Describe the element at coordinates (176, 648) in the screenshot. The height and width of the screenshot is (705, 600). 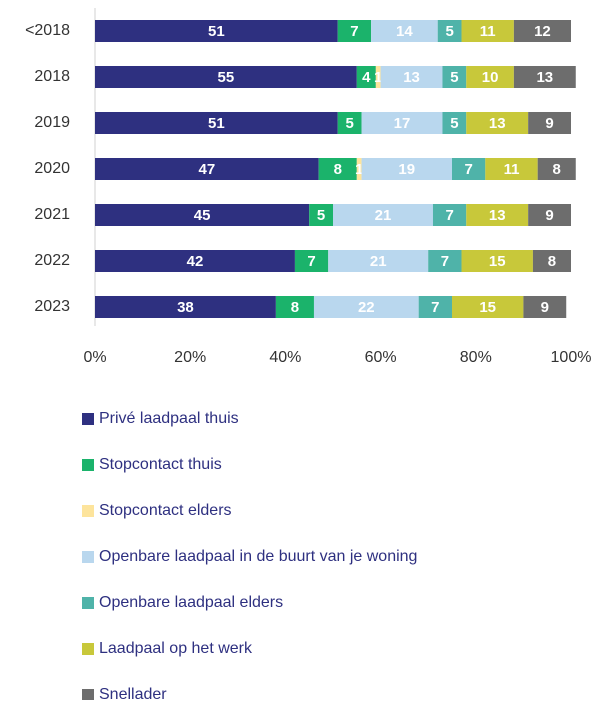
I see `legend-label: Laadpaal op het werk` at that location.